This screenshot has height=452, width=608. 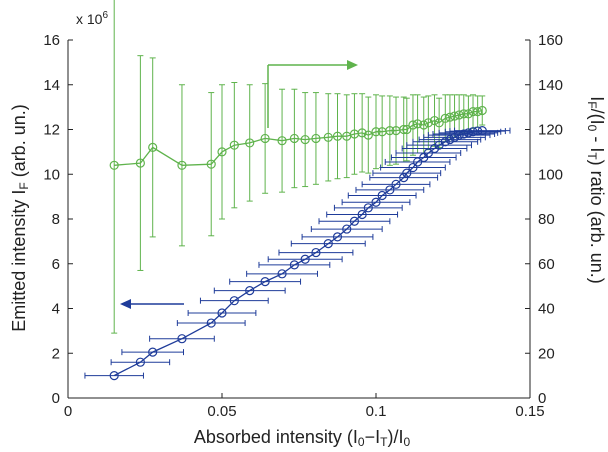 I want to click on left-y-tick-label: 16, so click(x=51, y=40).